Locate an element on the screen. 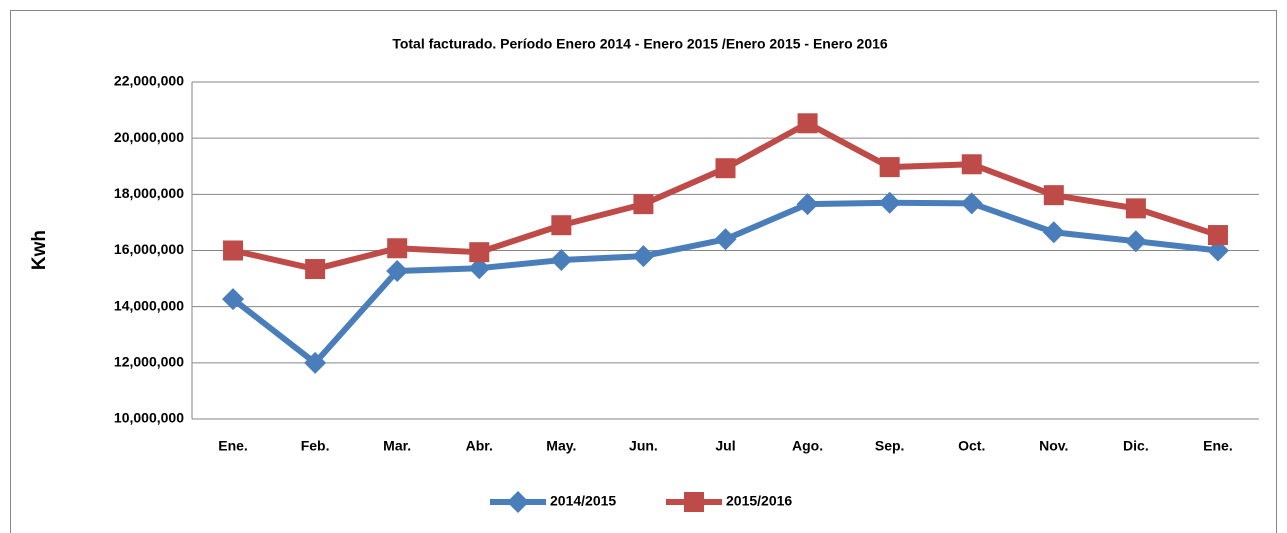 The height and width of the screenshot is (533, 1287). y-tick-label: 14,000,000 is located at coordinates (149, 305).